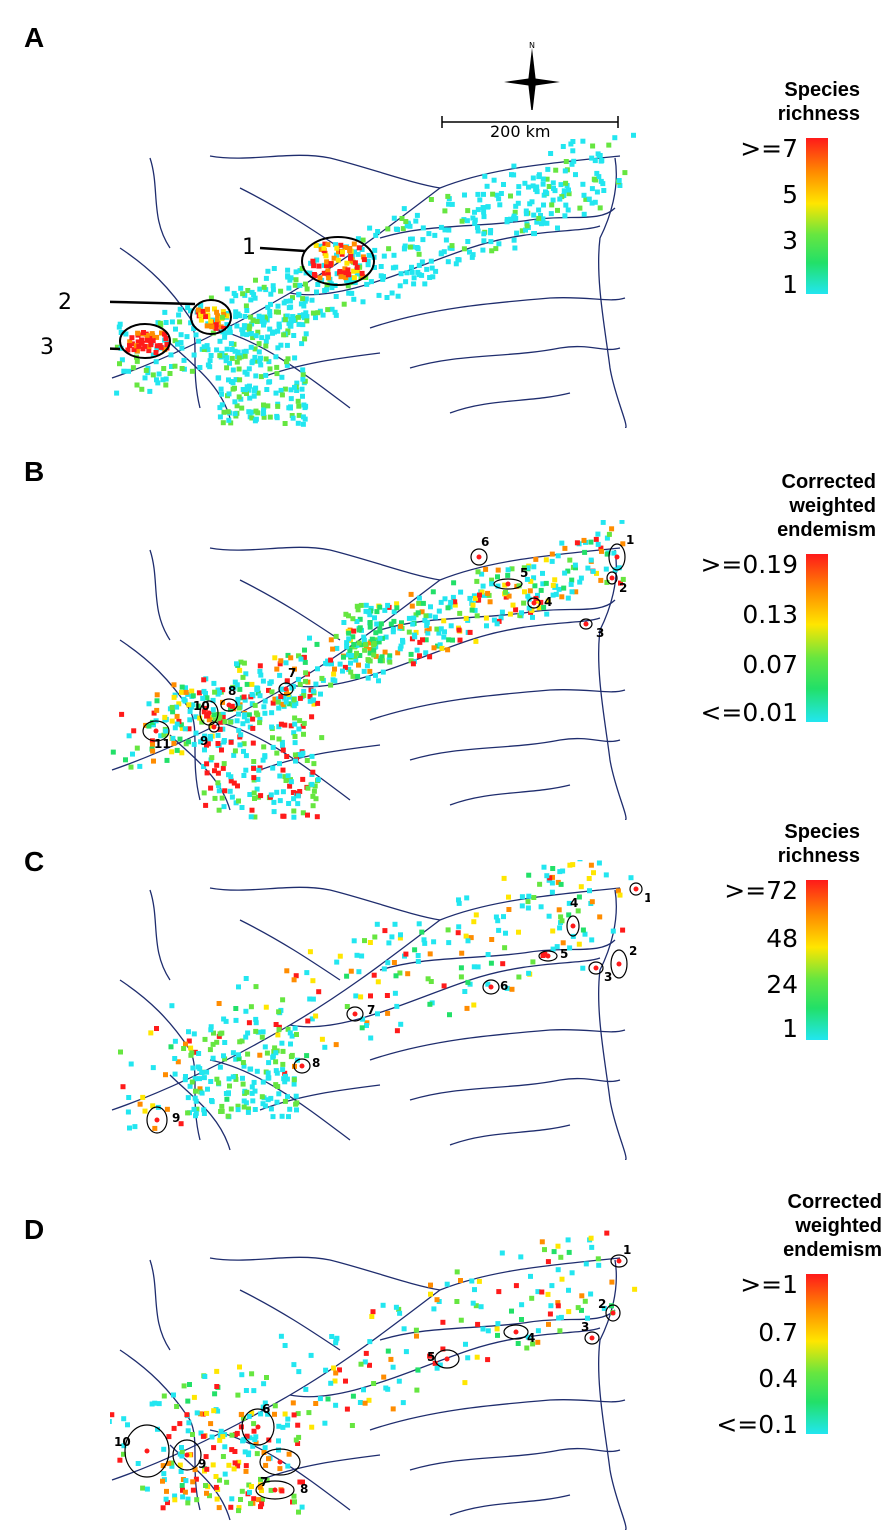 Image resolution: width=886 pixels, height=1535 pixels. Describe the element at coordinates (65, 302) in the screenshot. I see `hotspot-label-2: 2` at that location.